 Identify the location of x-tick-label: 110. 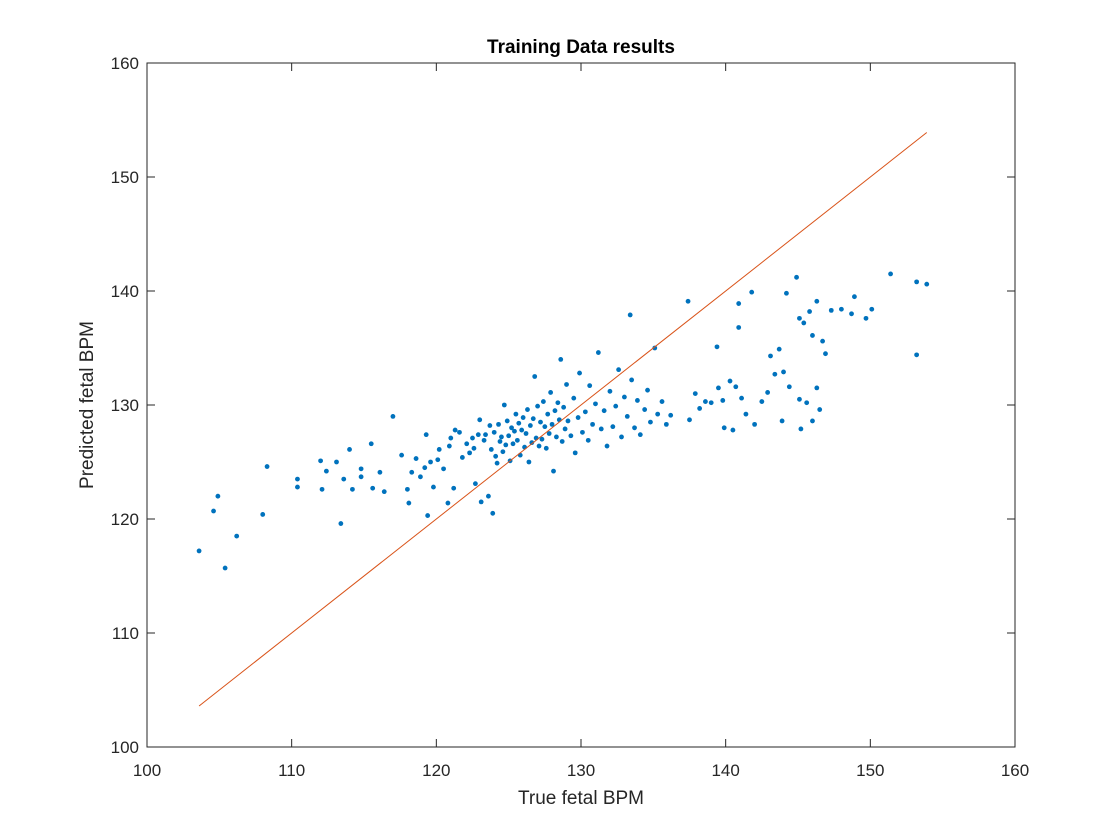
(291, 770).